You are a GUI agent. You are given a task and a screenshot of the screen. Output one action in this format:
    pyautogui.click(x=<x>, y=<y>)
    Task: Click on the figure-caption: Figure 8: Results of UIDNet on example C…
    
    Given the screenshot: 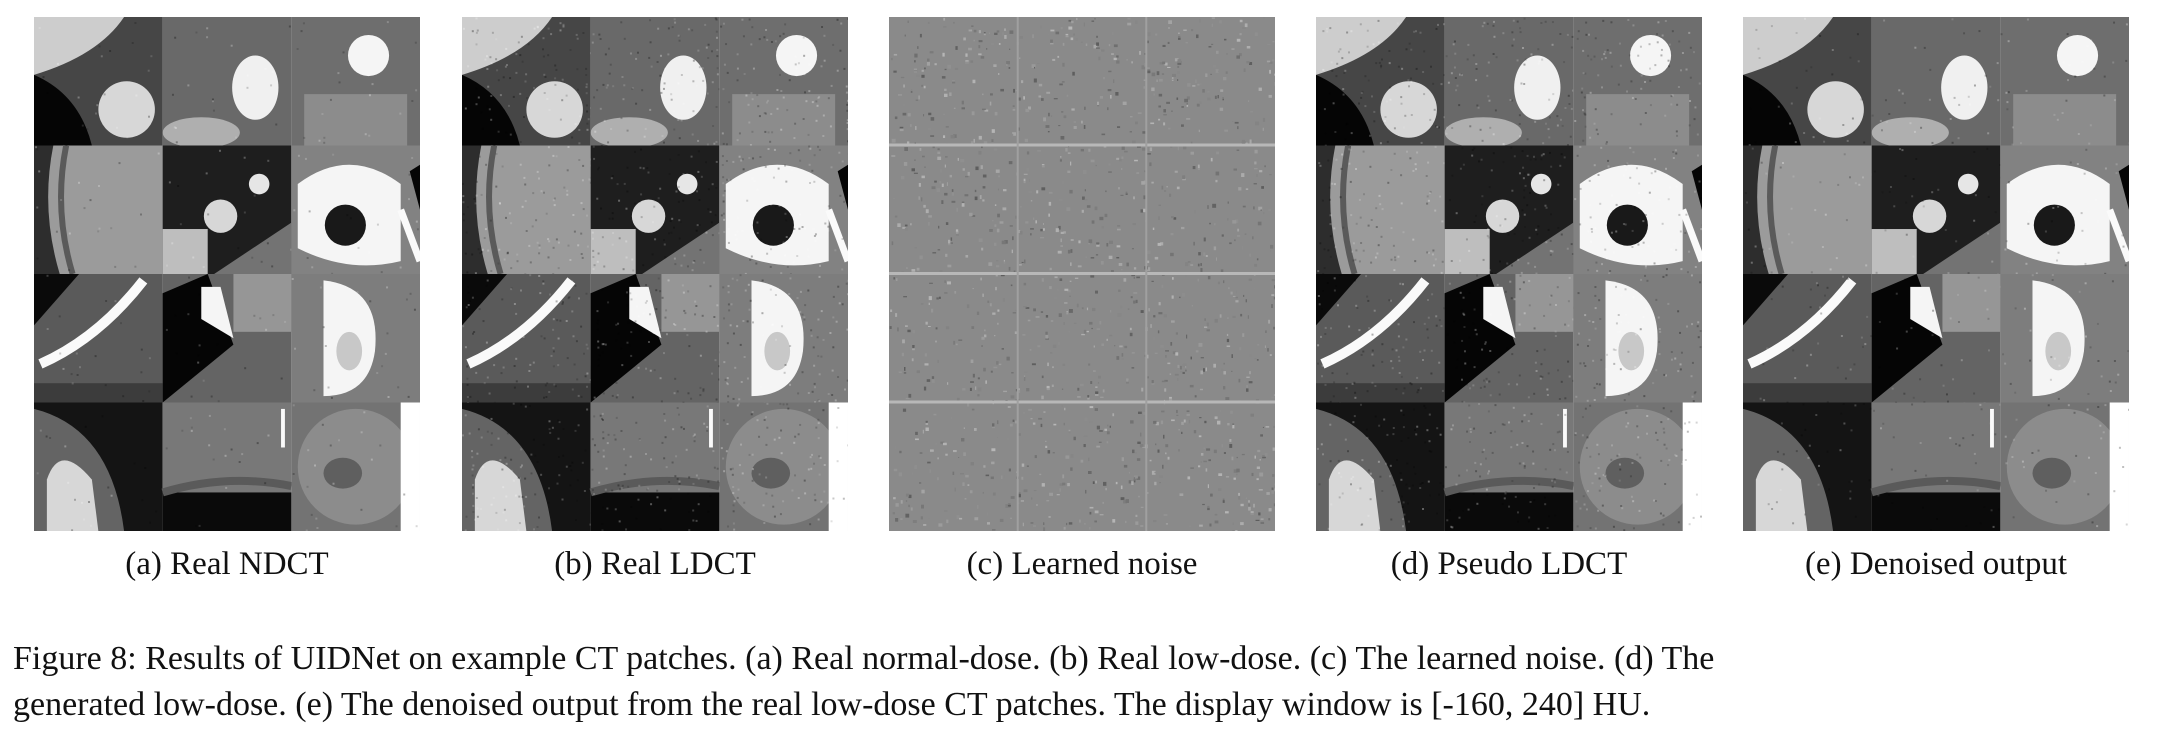 What is the action you would take?
    pyautogui.click(x=1080, y=682)
    